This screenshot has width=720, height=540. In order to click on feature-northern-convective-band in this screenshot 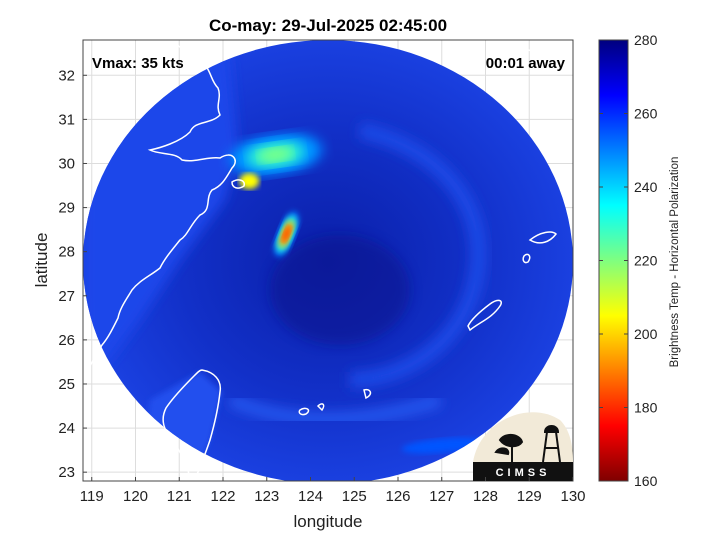, I will do `click(275, 154)`.